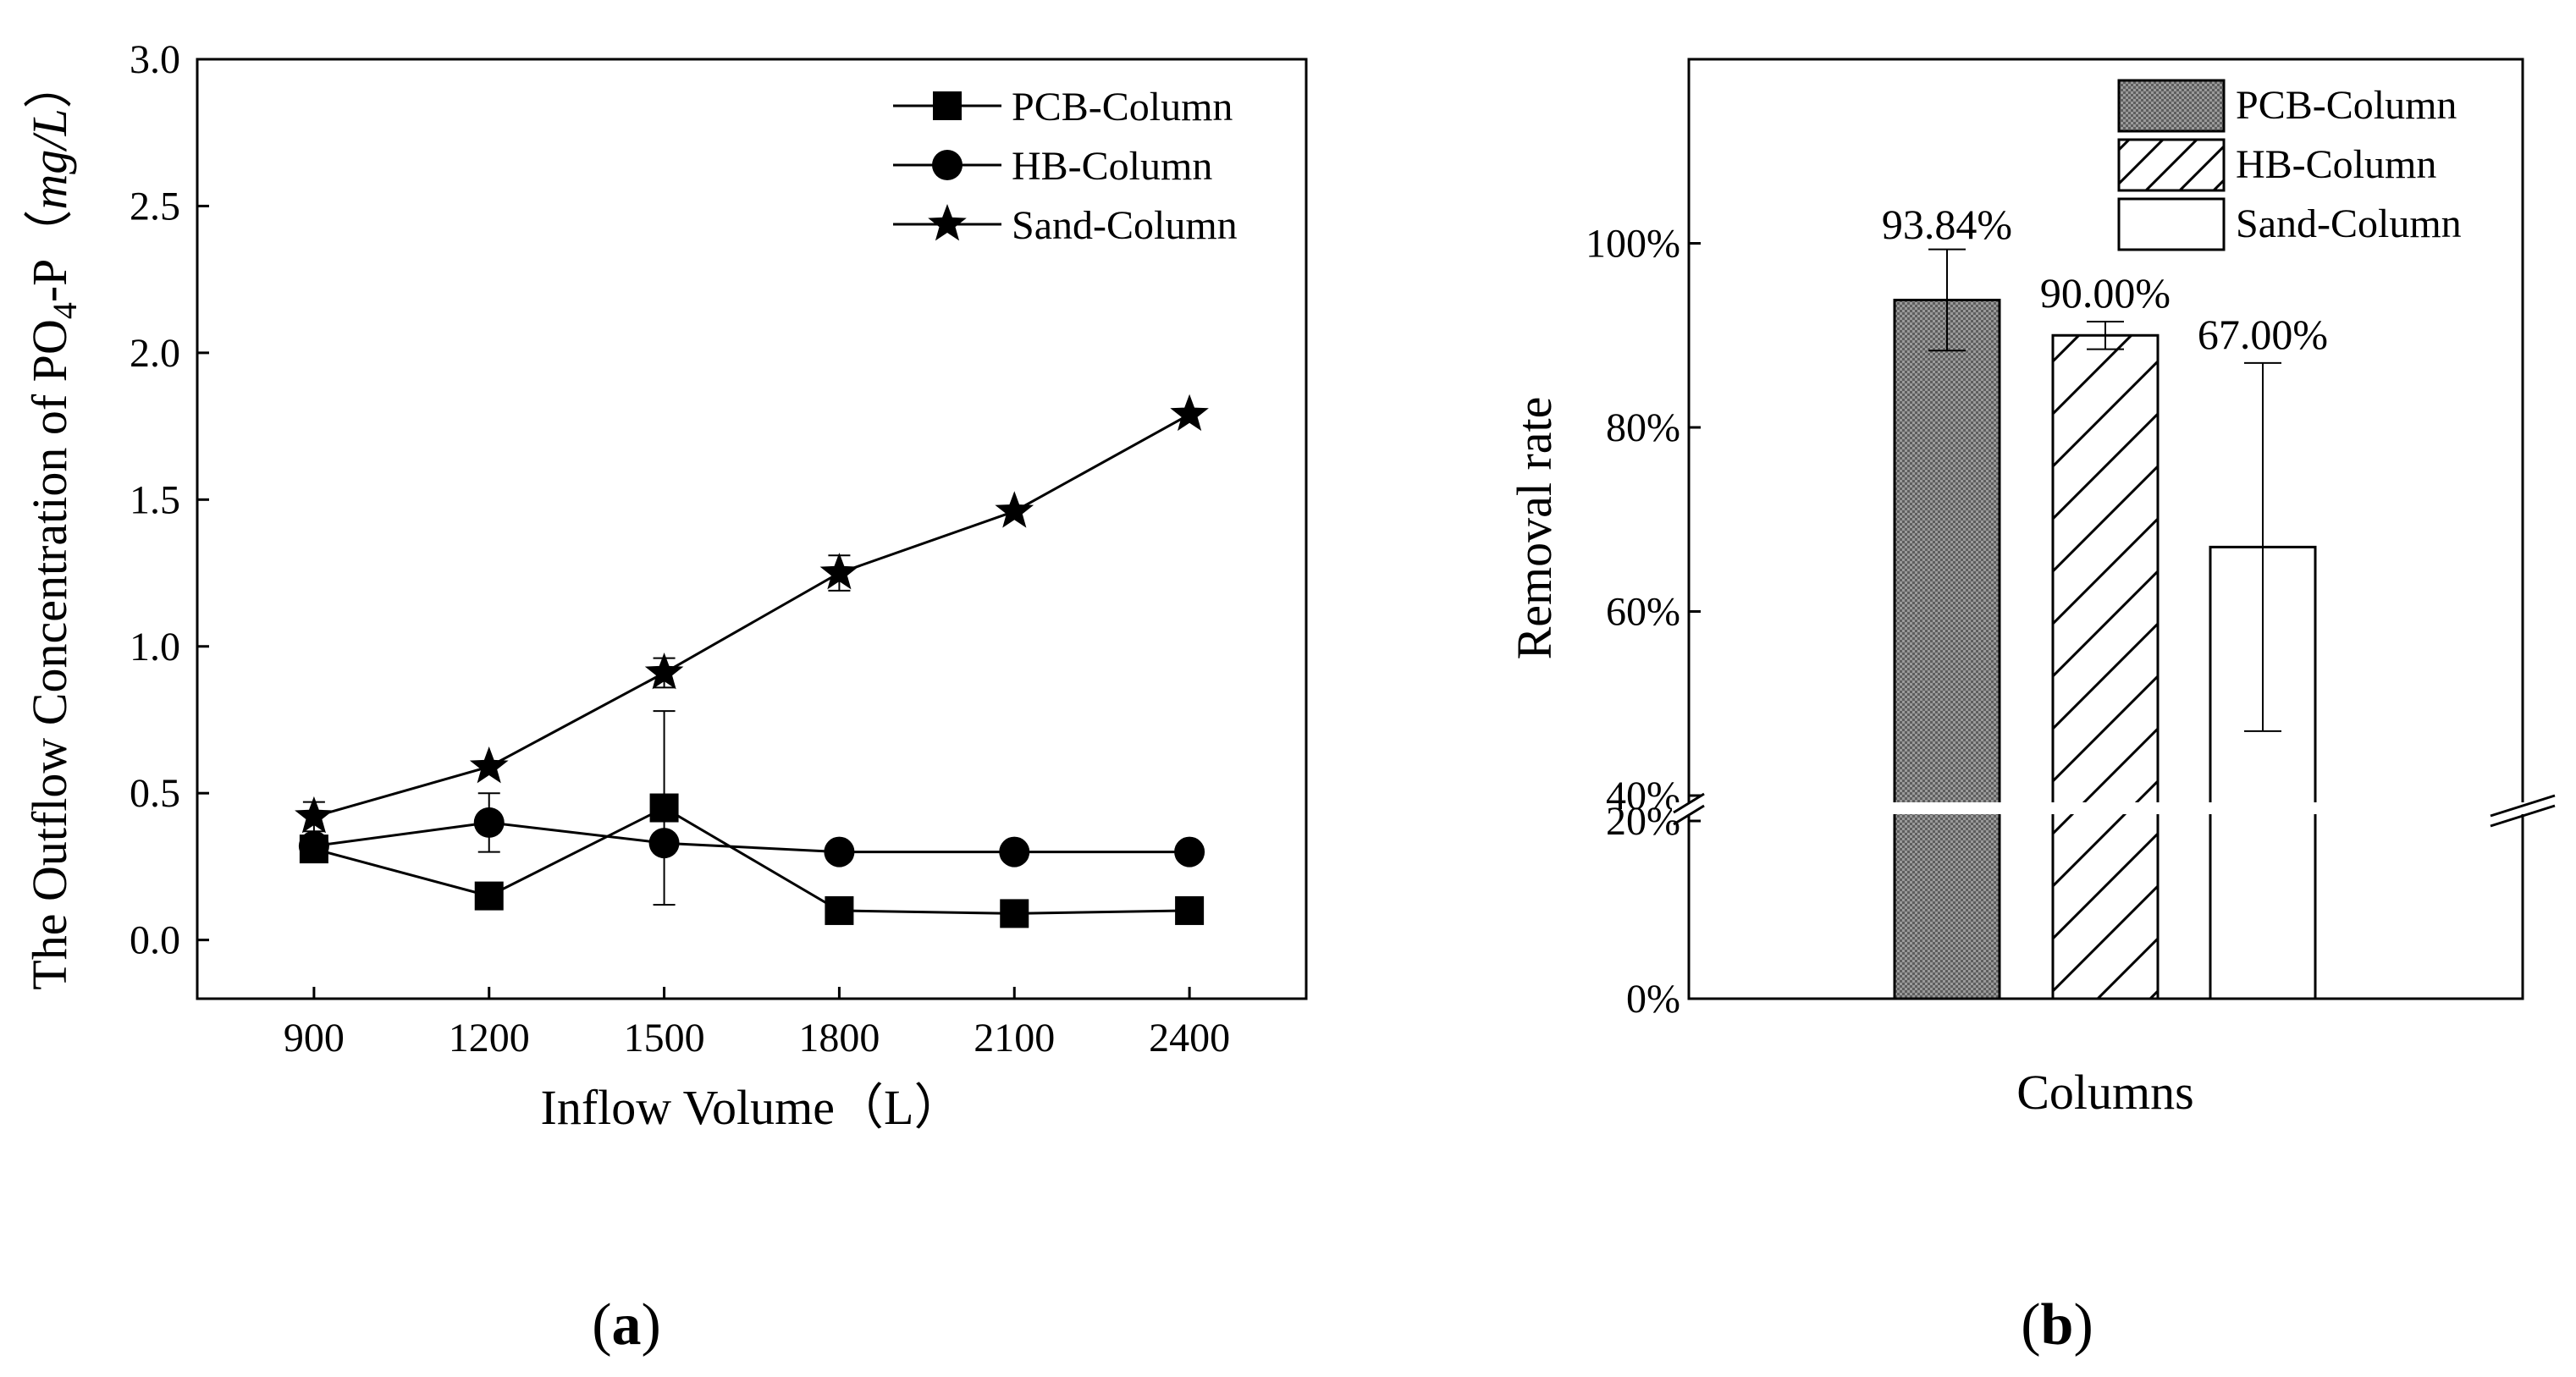 This screenshot has width=2576, height=1377. What do you see at coordinates (947, 105) in the screenshot?
I see `legend-square-marker` at bounding box center [947, 105].